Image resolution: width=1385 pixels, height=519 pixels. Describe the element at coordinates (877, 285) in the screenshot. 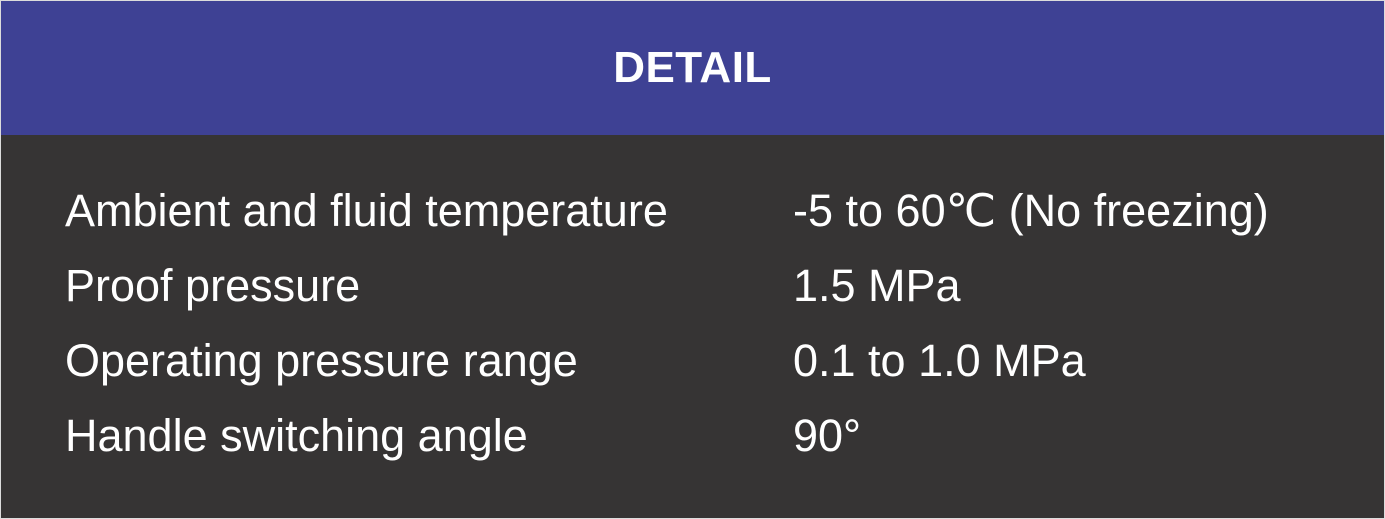

I see `spec-value: 1.5 MPa` at that location.